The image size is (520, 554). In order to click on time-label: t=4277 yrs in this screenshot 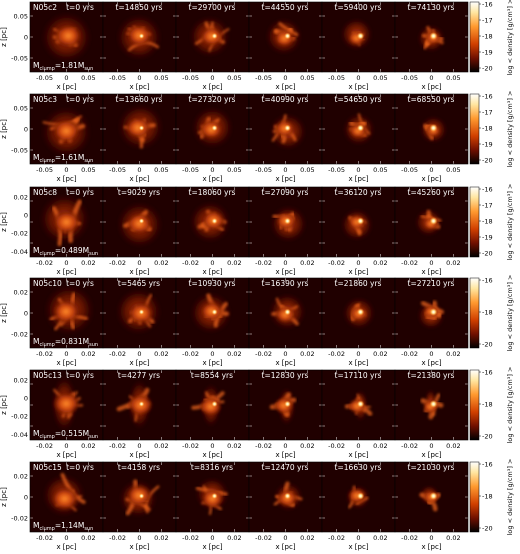, I will do `click(139, 375)`.